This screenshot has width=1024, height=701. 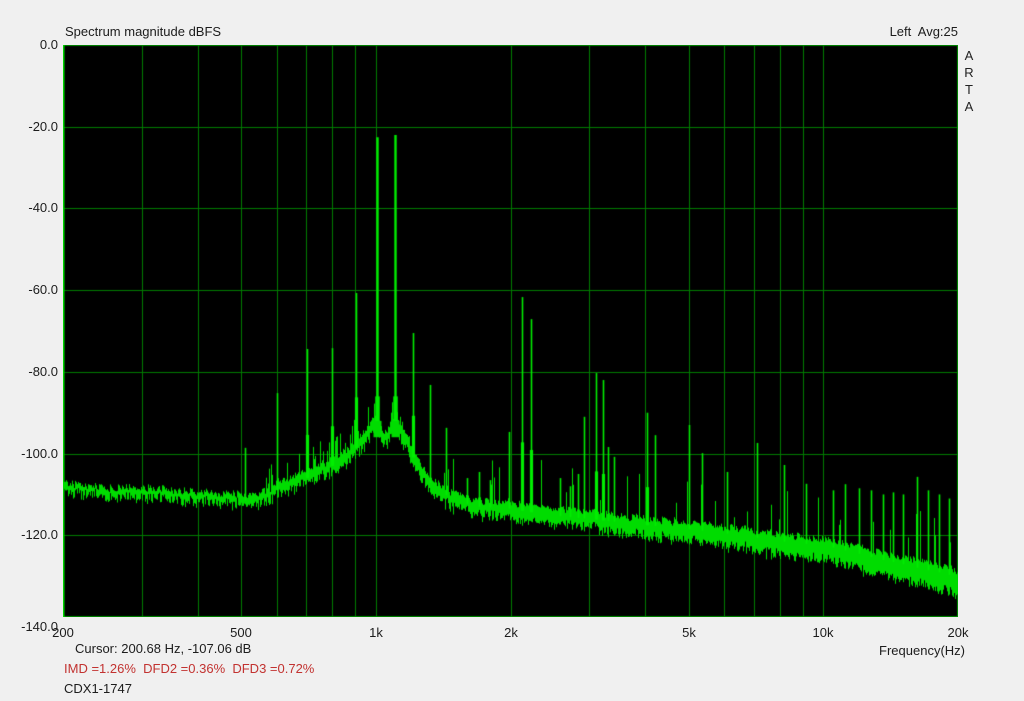 What do you see at coordinates (823, 632) in the screenshot?
I see `x-axis-tick: 10k` at bounding box center [823, 632].